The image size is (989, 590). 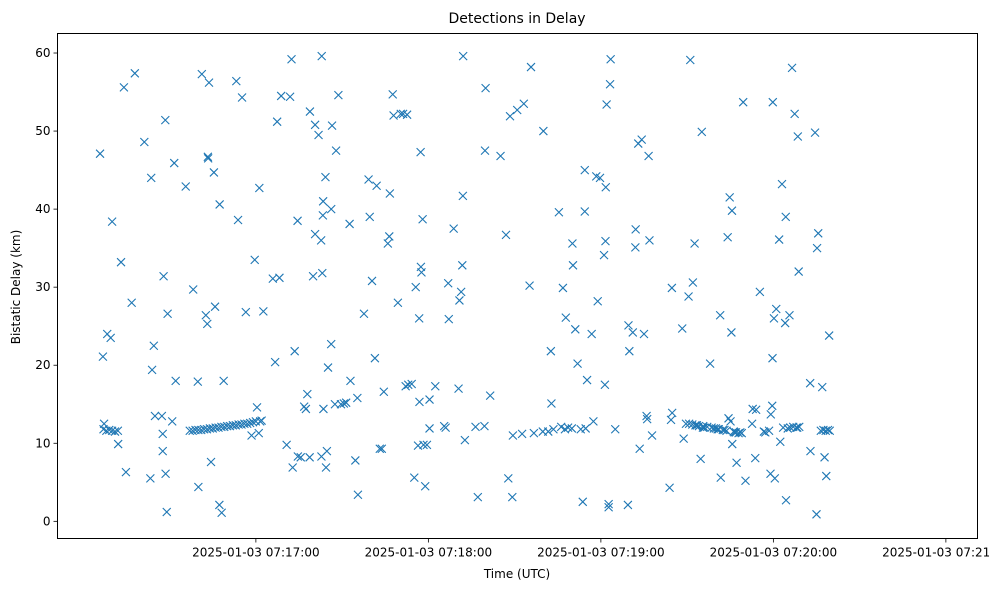 I want to click on y-tick-label: 60, so click(x=42, y=53).